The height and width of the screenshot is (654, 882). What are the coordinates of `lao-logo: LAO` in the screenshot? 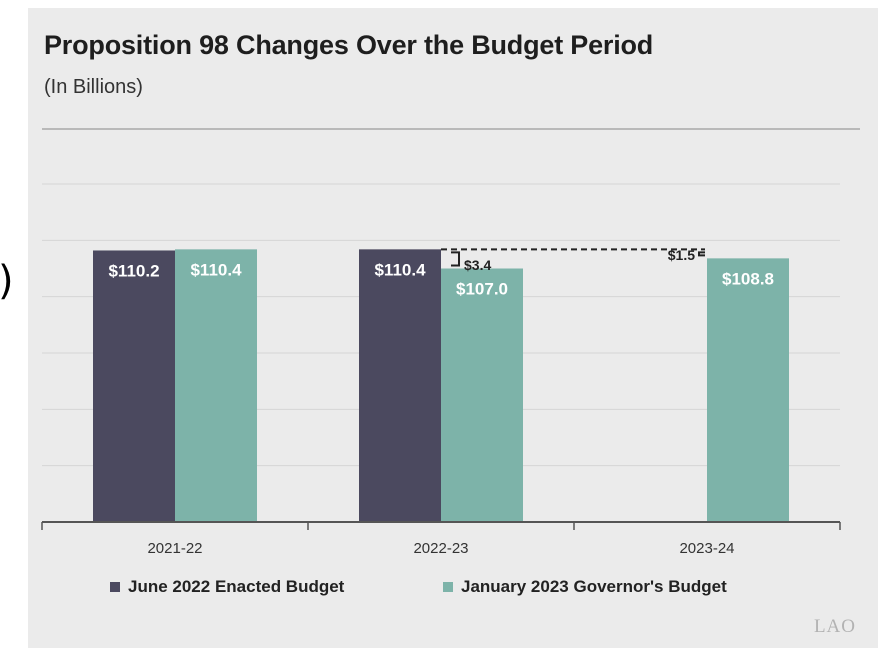 It's located at (834, 626).